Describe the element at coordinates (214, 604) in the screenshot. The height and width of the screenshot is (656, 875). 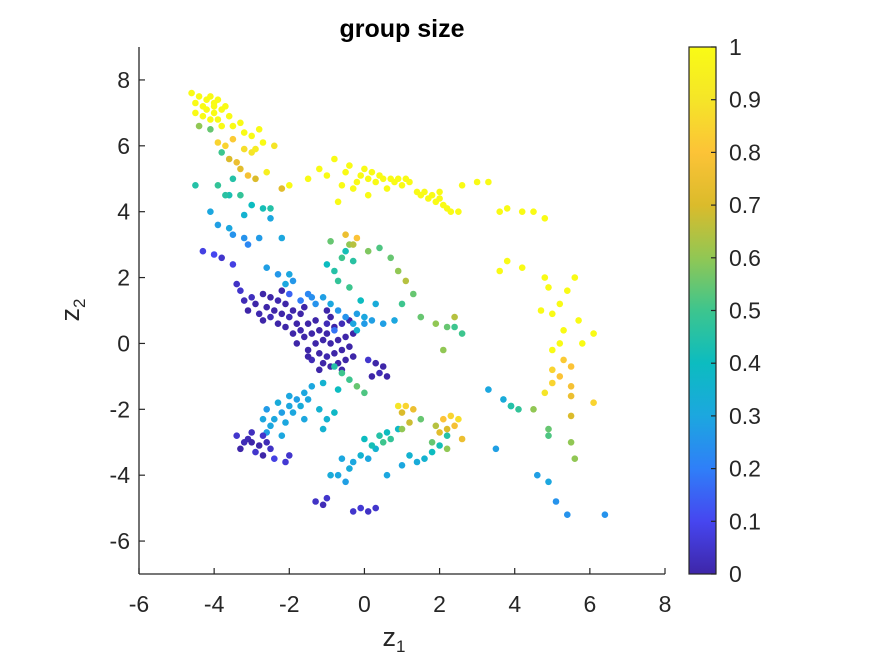
I see `x-tick-label: -4` at that location.